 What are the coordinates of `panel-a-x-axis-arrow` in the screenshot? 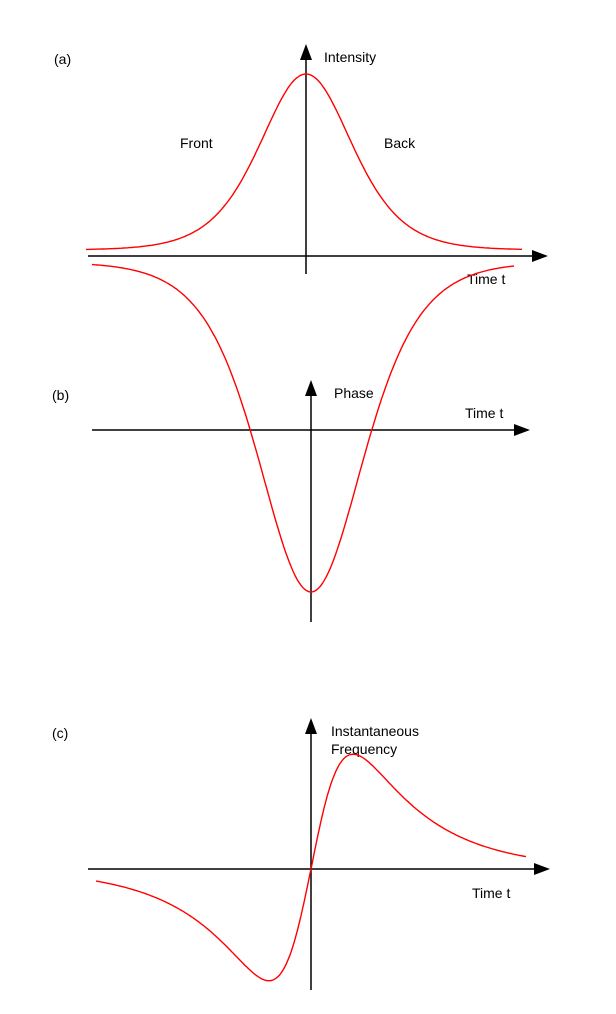 It's located at (540, 256).